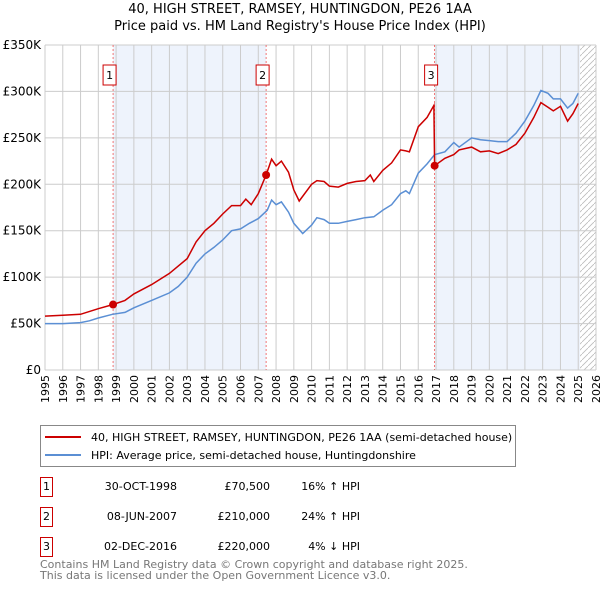 This screenshot has width=600, height=590. Describe the element at coordinates (169, 389) in the screenshot. I see `x-tick-label: 2002` at that location.